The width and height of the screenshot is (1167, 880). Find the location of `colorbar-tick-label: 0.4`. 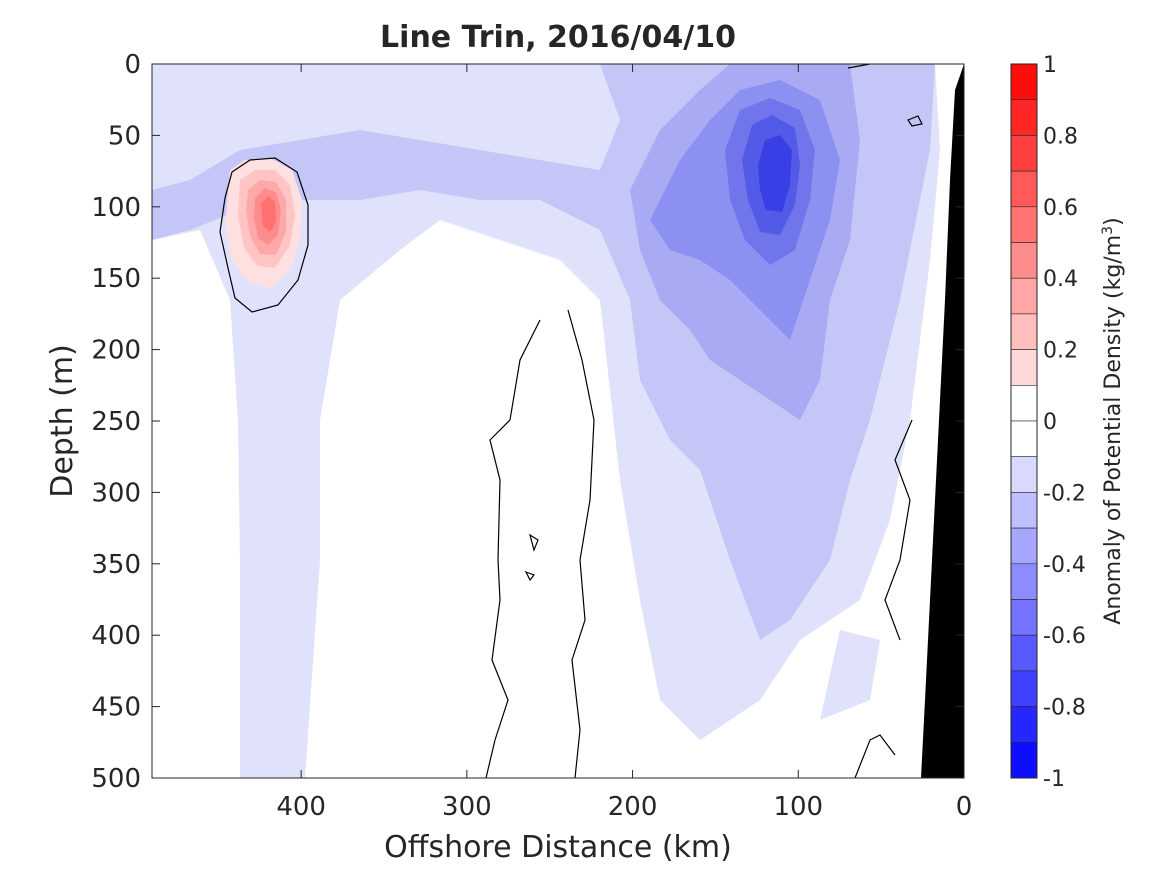

colorbar-tick-label: 0.4 is located at coordinates (1060, 279).